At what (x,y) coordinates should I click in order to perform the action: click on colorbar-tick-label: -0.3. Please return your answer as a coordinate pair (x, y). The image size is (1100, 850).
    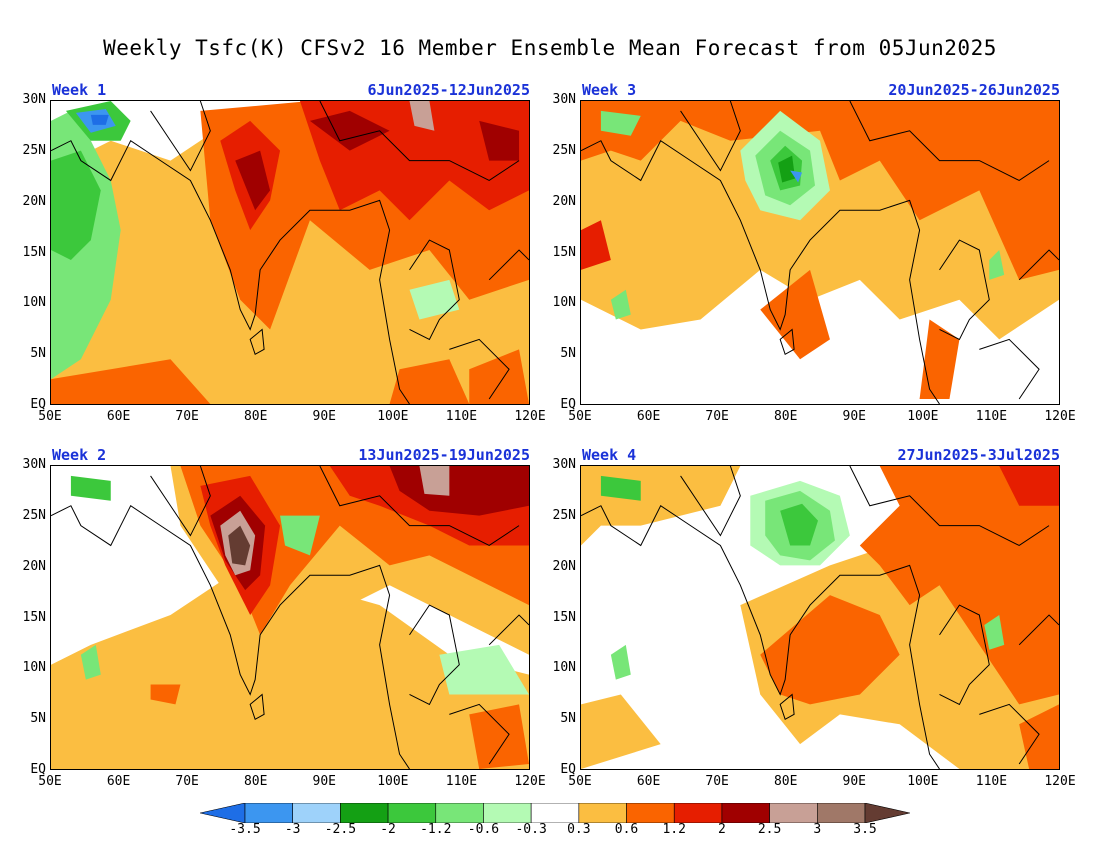
    Looking at the image, I should click on (531, 829).